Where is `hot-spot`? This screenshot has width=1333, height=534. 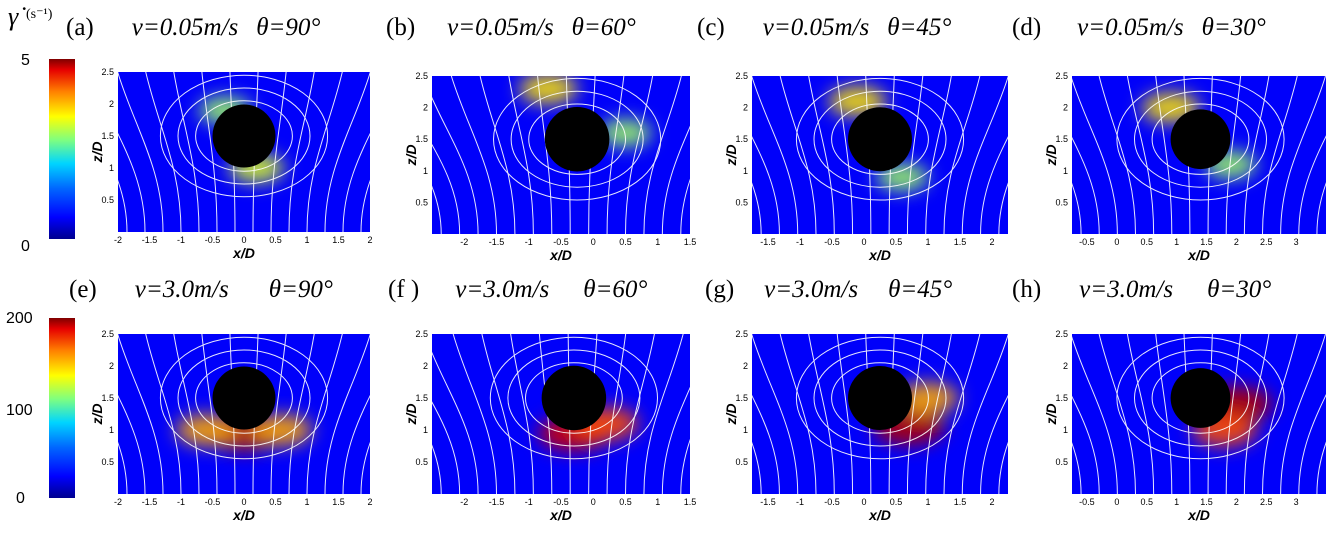 hot-spot is located at coordinates (282, 430).